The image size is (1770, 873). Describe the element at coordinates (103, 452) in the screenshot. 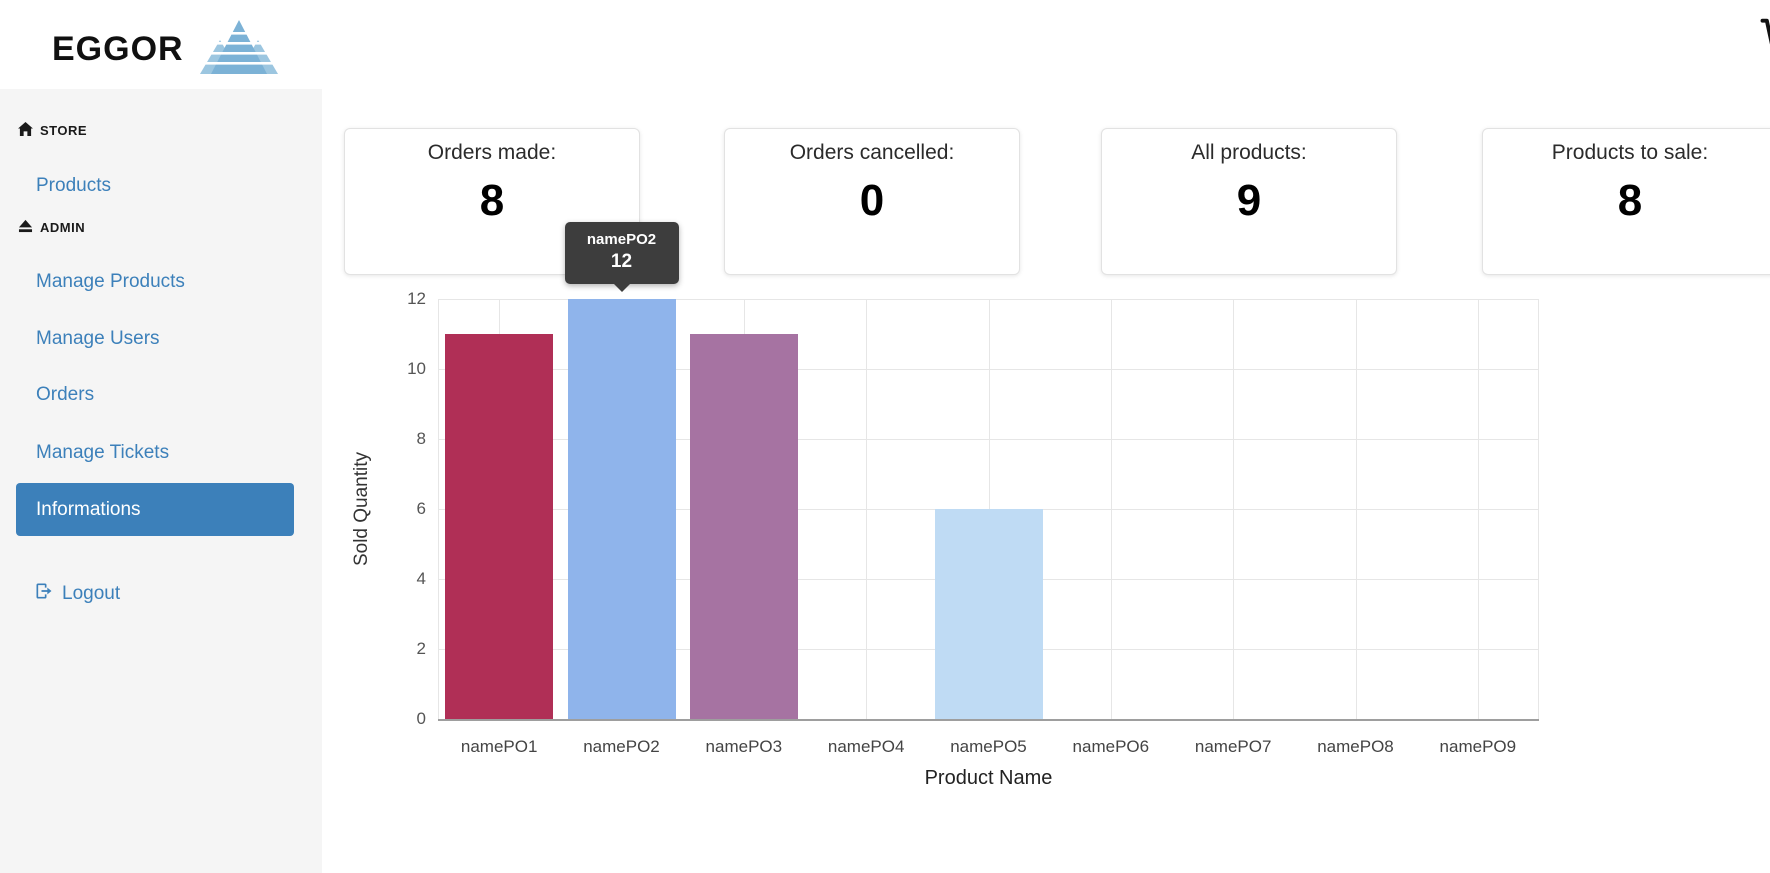

I see `sidebar-item-manage-tickets: Manage Tickets` at that location.